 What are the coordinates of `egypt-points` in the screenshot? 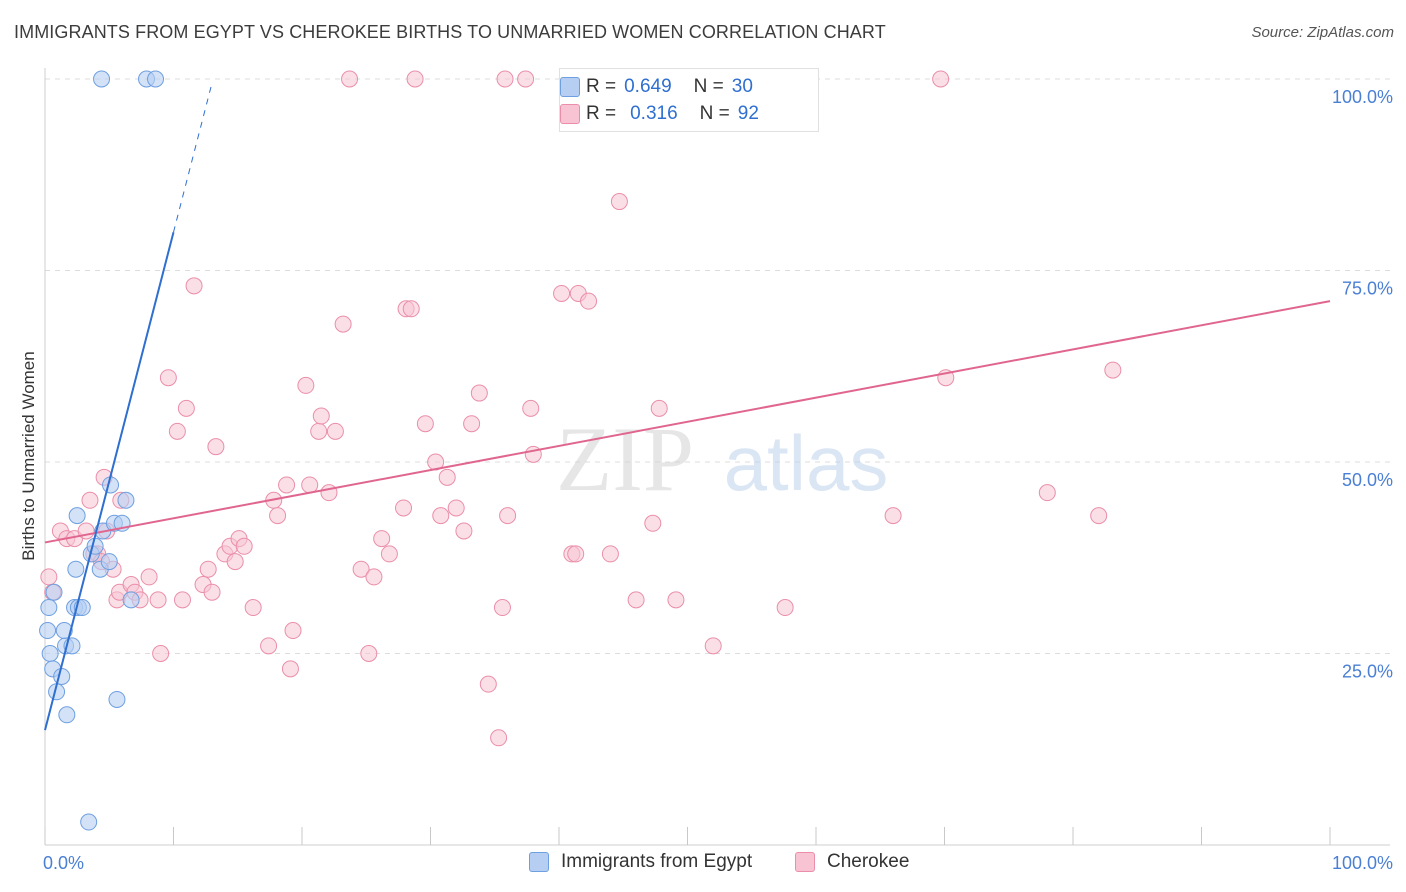 It's located at (102, 450).